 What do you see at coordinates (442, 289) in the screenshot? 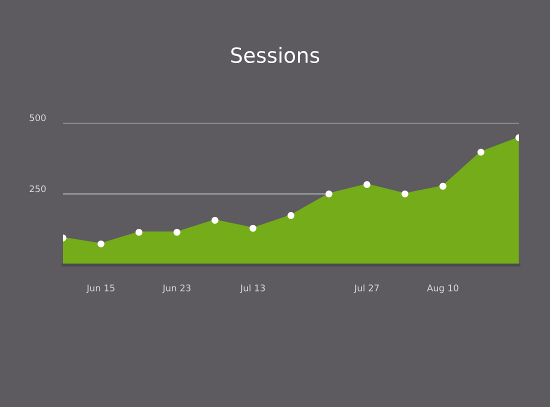
I see `x-tick-label: Aug 10` at bounding box center [442, 289].